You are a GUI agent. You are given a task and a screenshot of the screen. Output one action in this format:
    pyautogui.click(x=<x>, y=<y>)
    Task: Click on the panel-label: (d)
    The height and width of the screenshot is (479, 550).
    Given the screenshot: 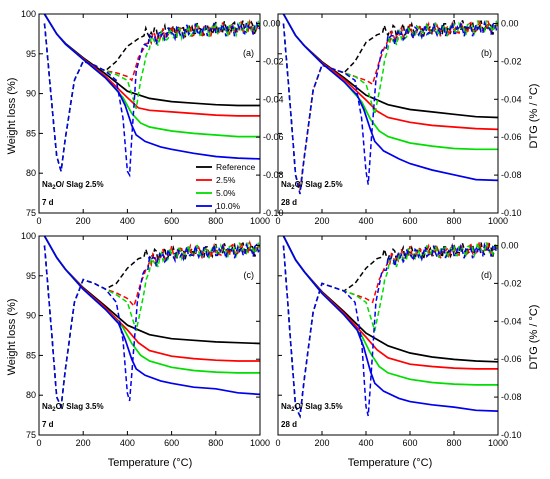 What is the action you would take?
    pyautogui.click(x=486, y=275)
    